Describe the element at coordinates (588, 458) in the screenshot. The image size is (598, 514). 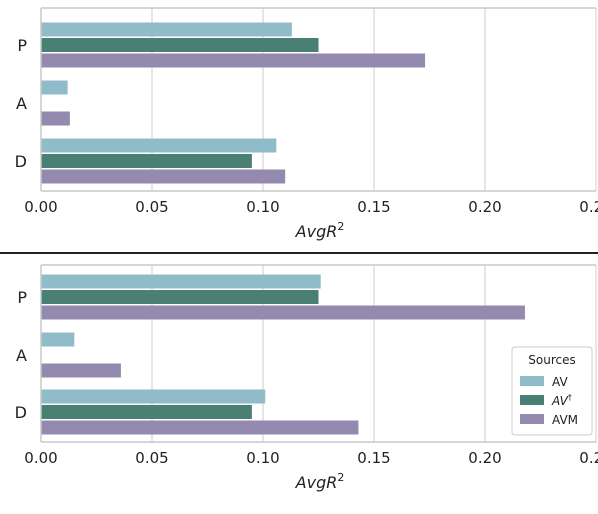
I see `bottom-x-tick-label: 0.25` at that location.